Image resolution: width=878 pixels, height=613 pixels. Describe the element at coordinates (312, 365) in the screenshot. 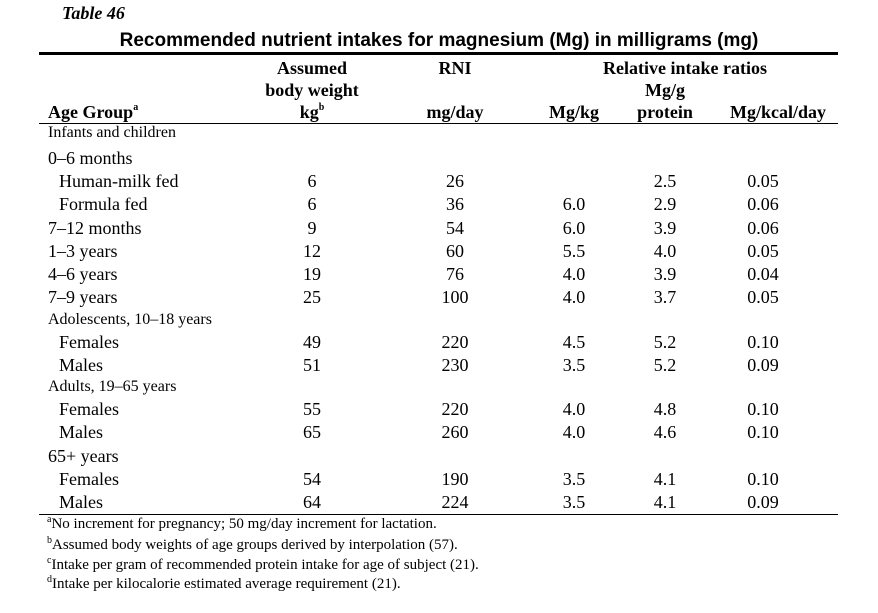

I see `cell-body-weight: 51` at that location.